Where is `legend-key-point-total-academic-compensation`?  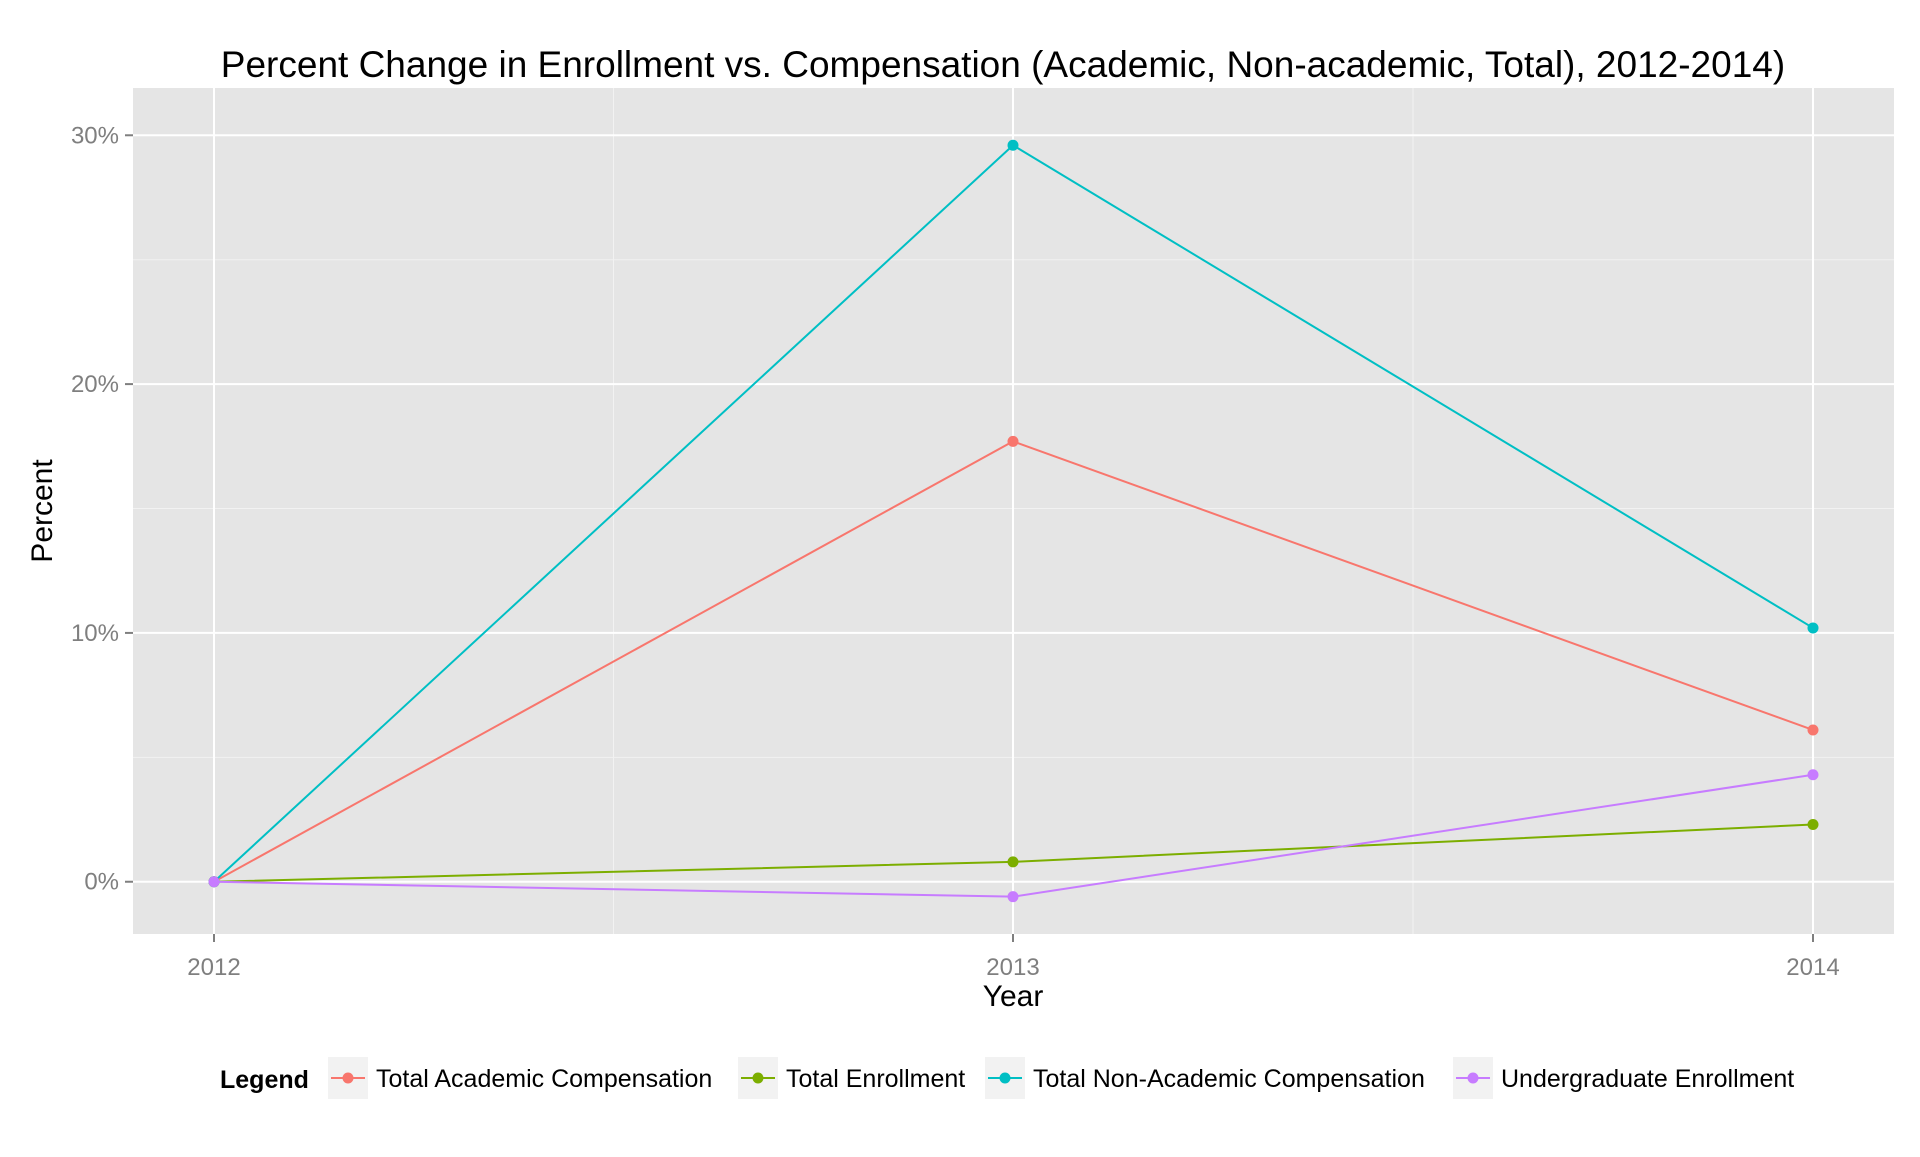
legend-key-point-total-academic-compensation is located at coordinates (348, 1078).